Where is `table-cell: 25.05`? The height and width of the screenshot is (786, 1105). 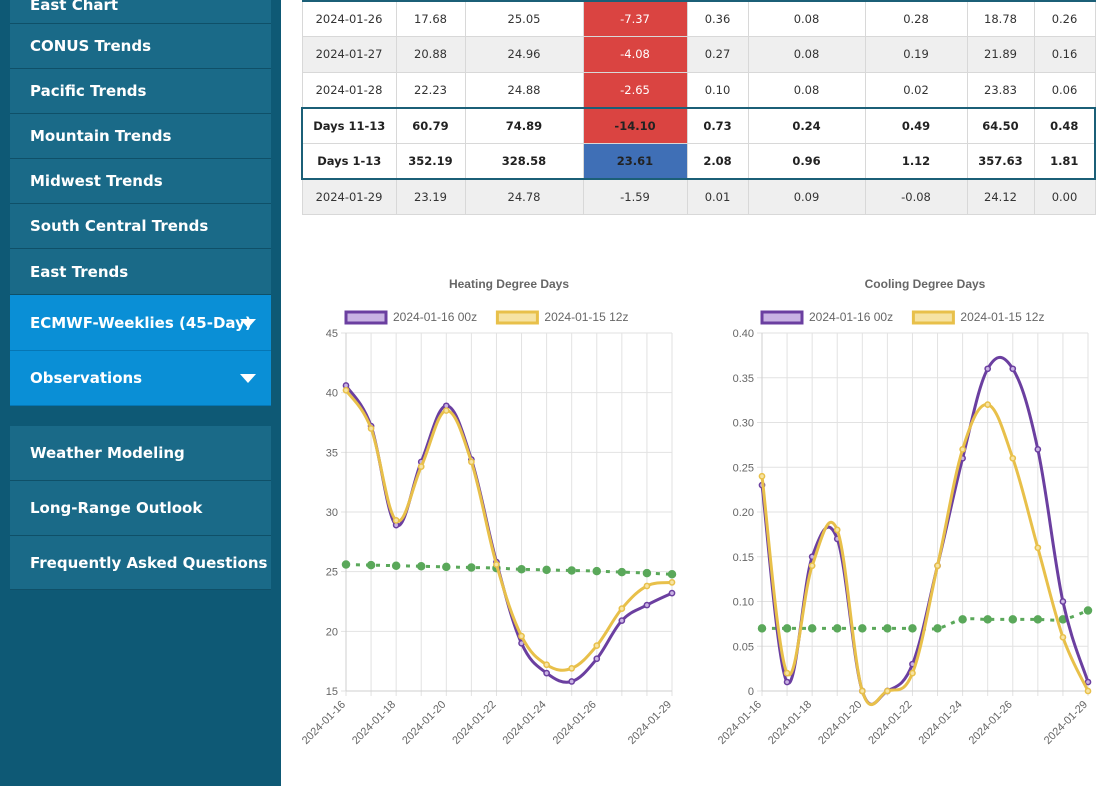
table-cell: 25.05 is located at coordinates (524, 18).